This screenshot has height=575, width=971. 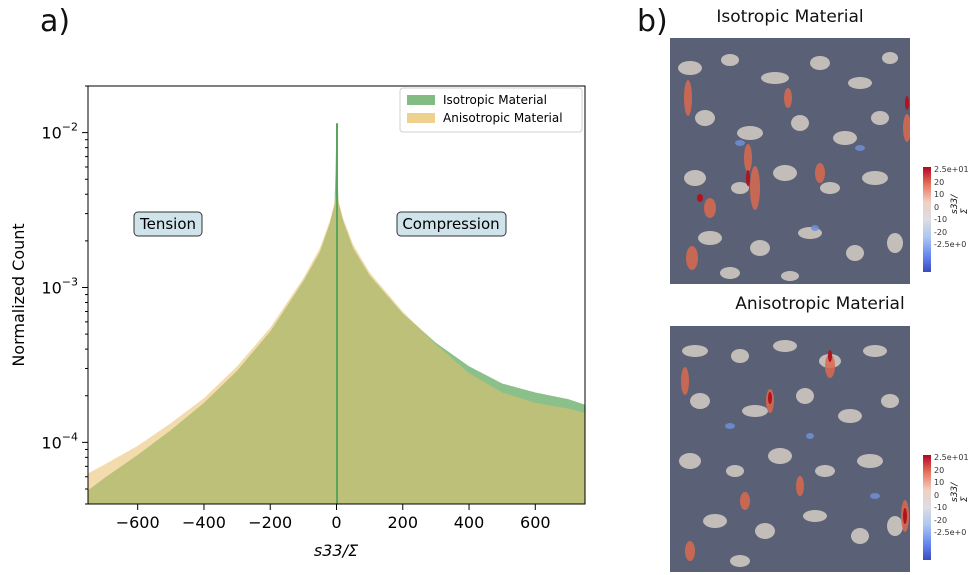 What do you see at coordinates (937, 495) in the screenshot?
I see `bottom-colorbar-tick: 0` at bounding box center [937, 495].